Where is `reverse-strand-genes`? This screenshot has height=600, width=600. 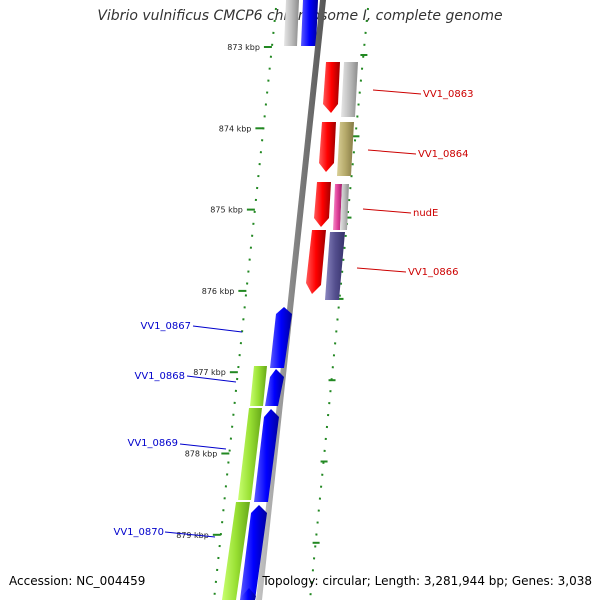 reverse-strand-genes is located at coordinates (332, 181).